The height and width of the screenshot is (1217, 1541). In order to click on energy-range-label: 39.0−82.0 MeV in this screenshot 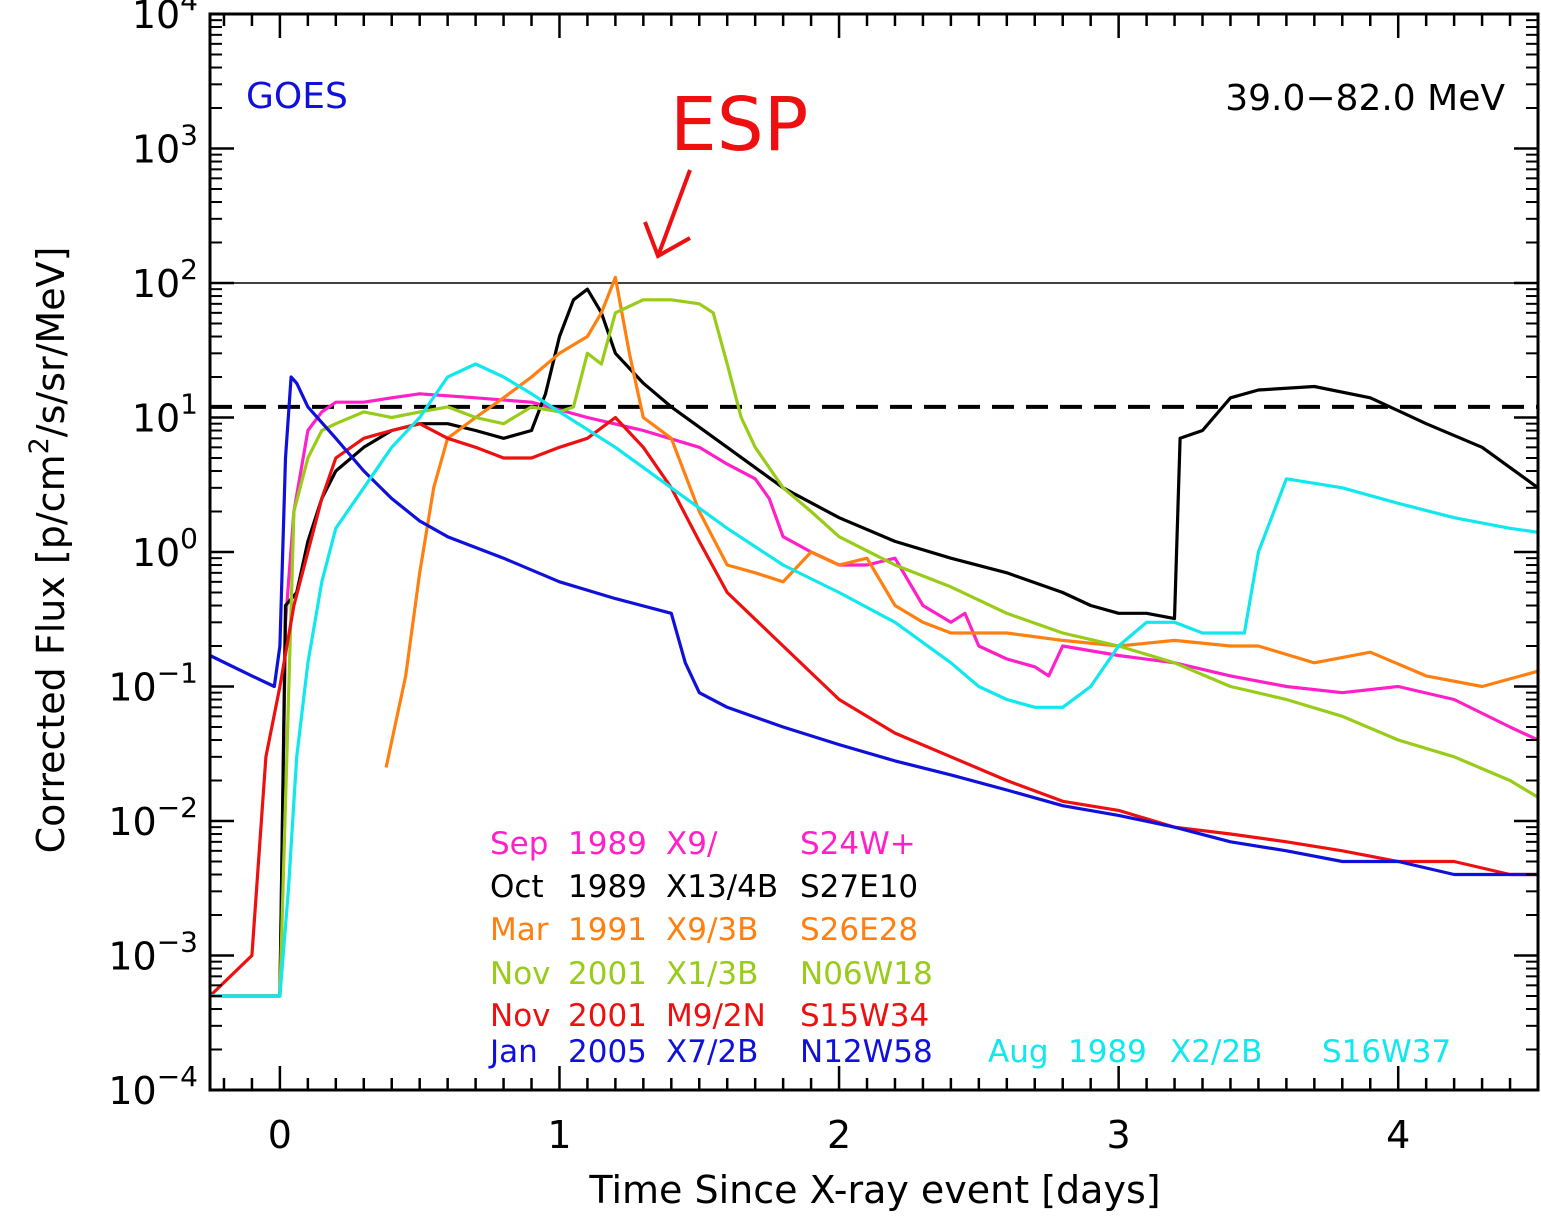, I will do `click(1365, 98)`.